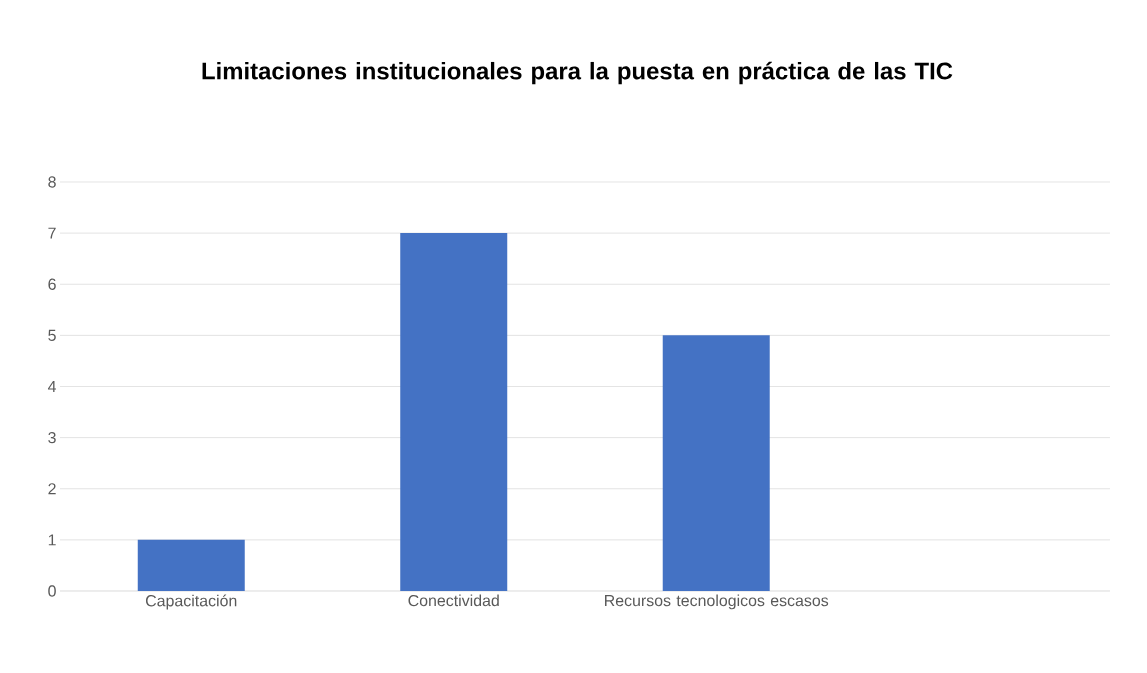  Describe the element at coordinates (52, 182) in the screenshot. I see `y-tick-label: 8` at that location.